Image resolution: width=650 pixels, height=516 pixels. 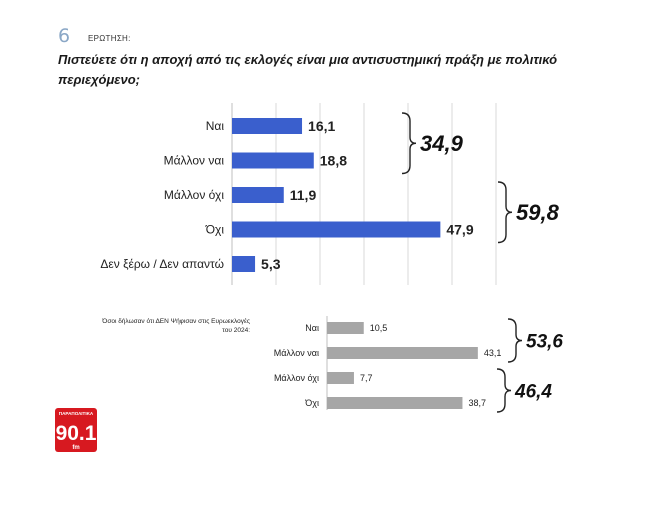 What do you see at coordinates (64, 36) in the screenshot?
I see `question-number: 6` at bounding box center [64, 36].